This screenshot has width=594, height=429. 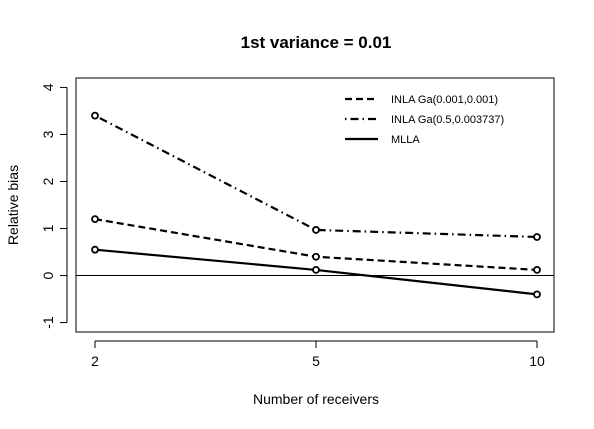 I want to click on y-axis-label: Relative bias, so click(x=13, y=205).